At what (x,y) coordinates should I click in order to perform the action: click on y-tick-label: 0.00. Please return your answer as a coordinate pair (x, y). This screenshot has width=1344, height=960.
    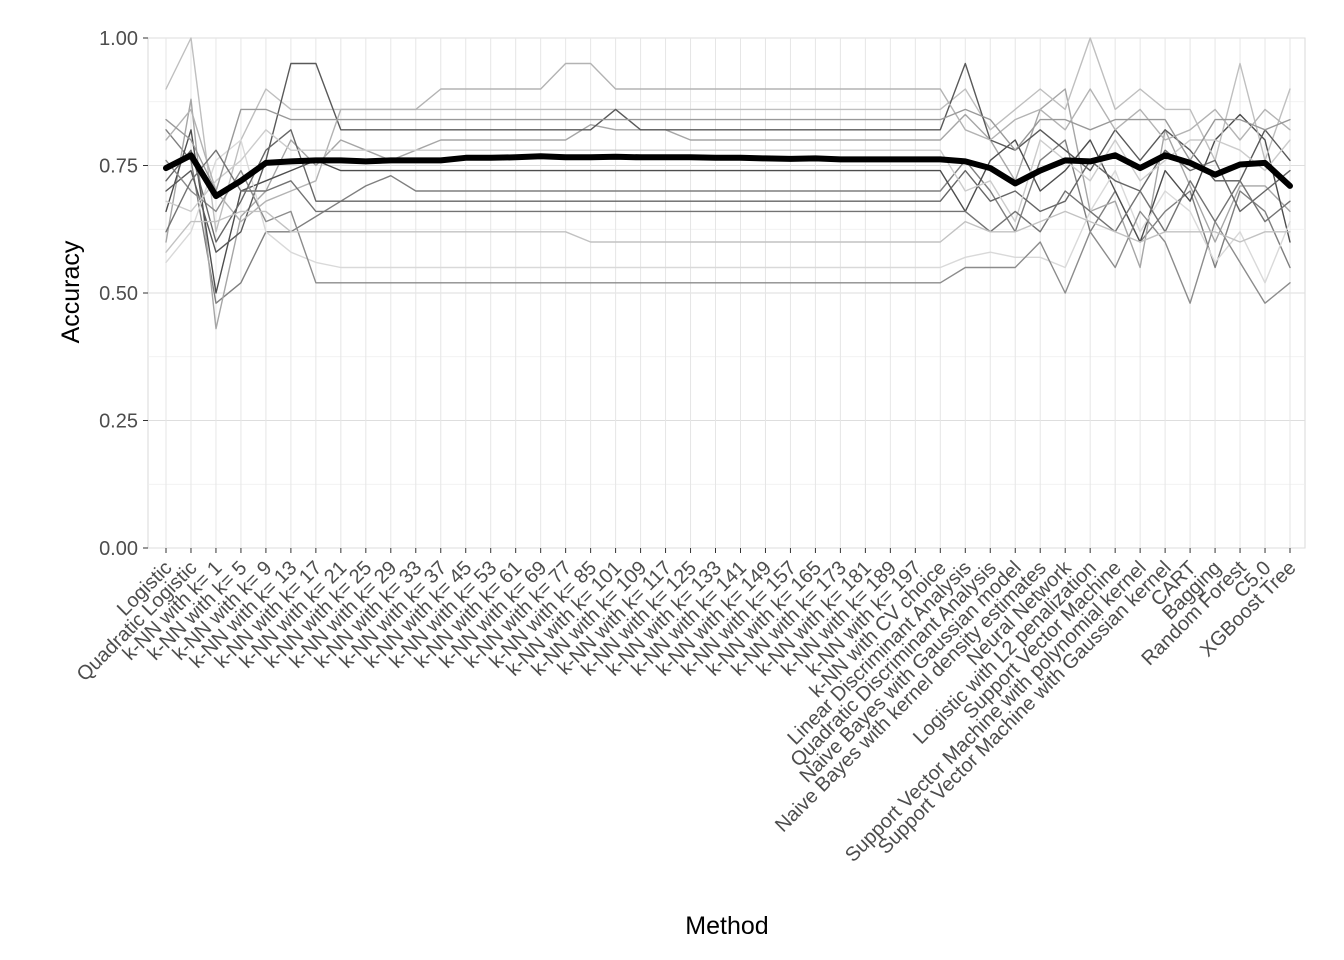
    Looking at the image, I should click on (118, 549).